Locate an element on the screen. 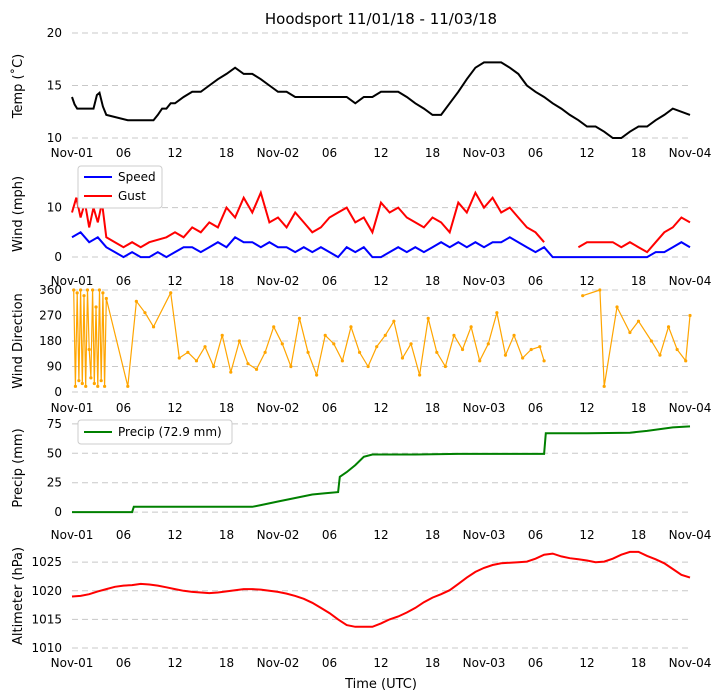 The height and width of the screenshot is (700, 722). precip-xtick-9: 06 is located at coordinates (535, 535).